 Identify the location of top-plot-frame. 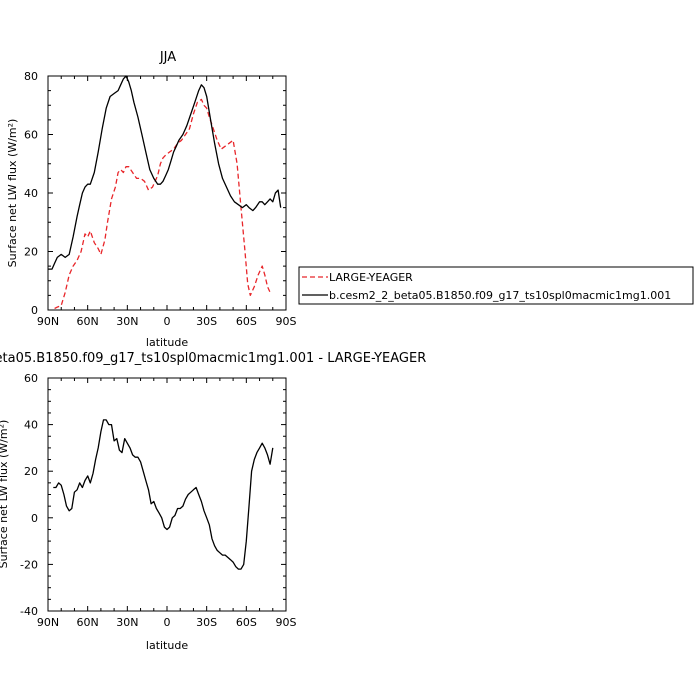
(167, 193).